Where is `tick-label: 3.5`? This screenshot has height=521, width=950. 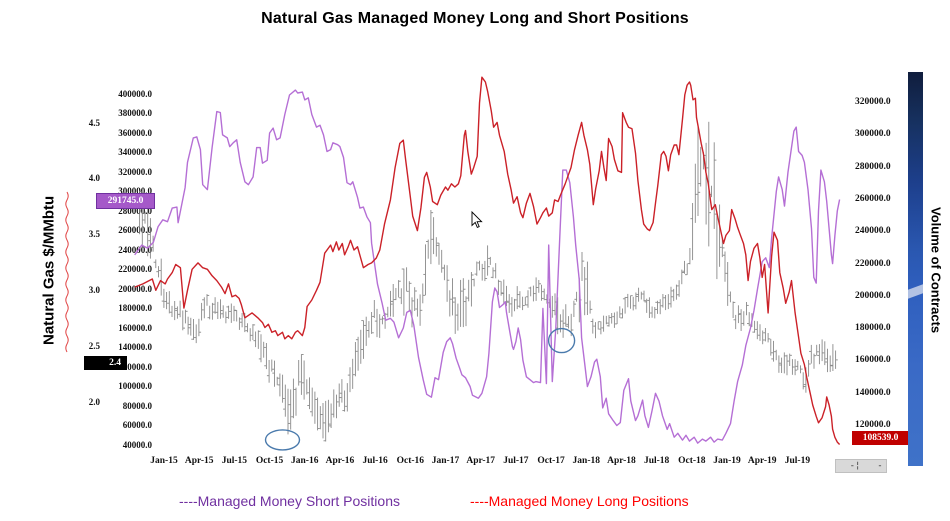 tick-label: 3.5 is located at coordinates (94, 234).